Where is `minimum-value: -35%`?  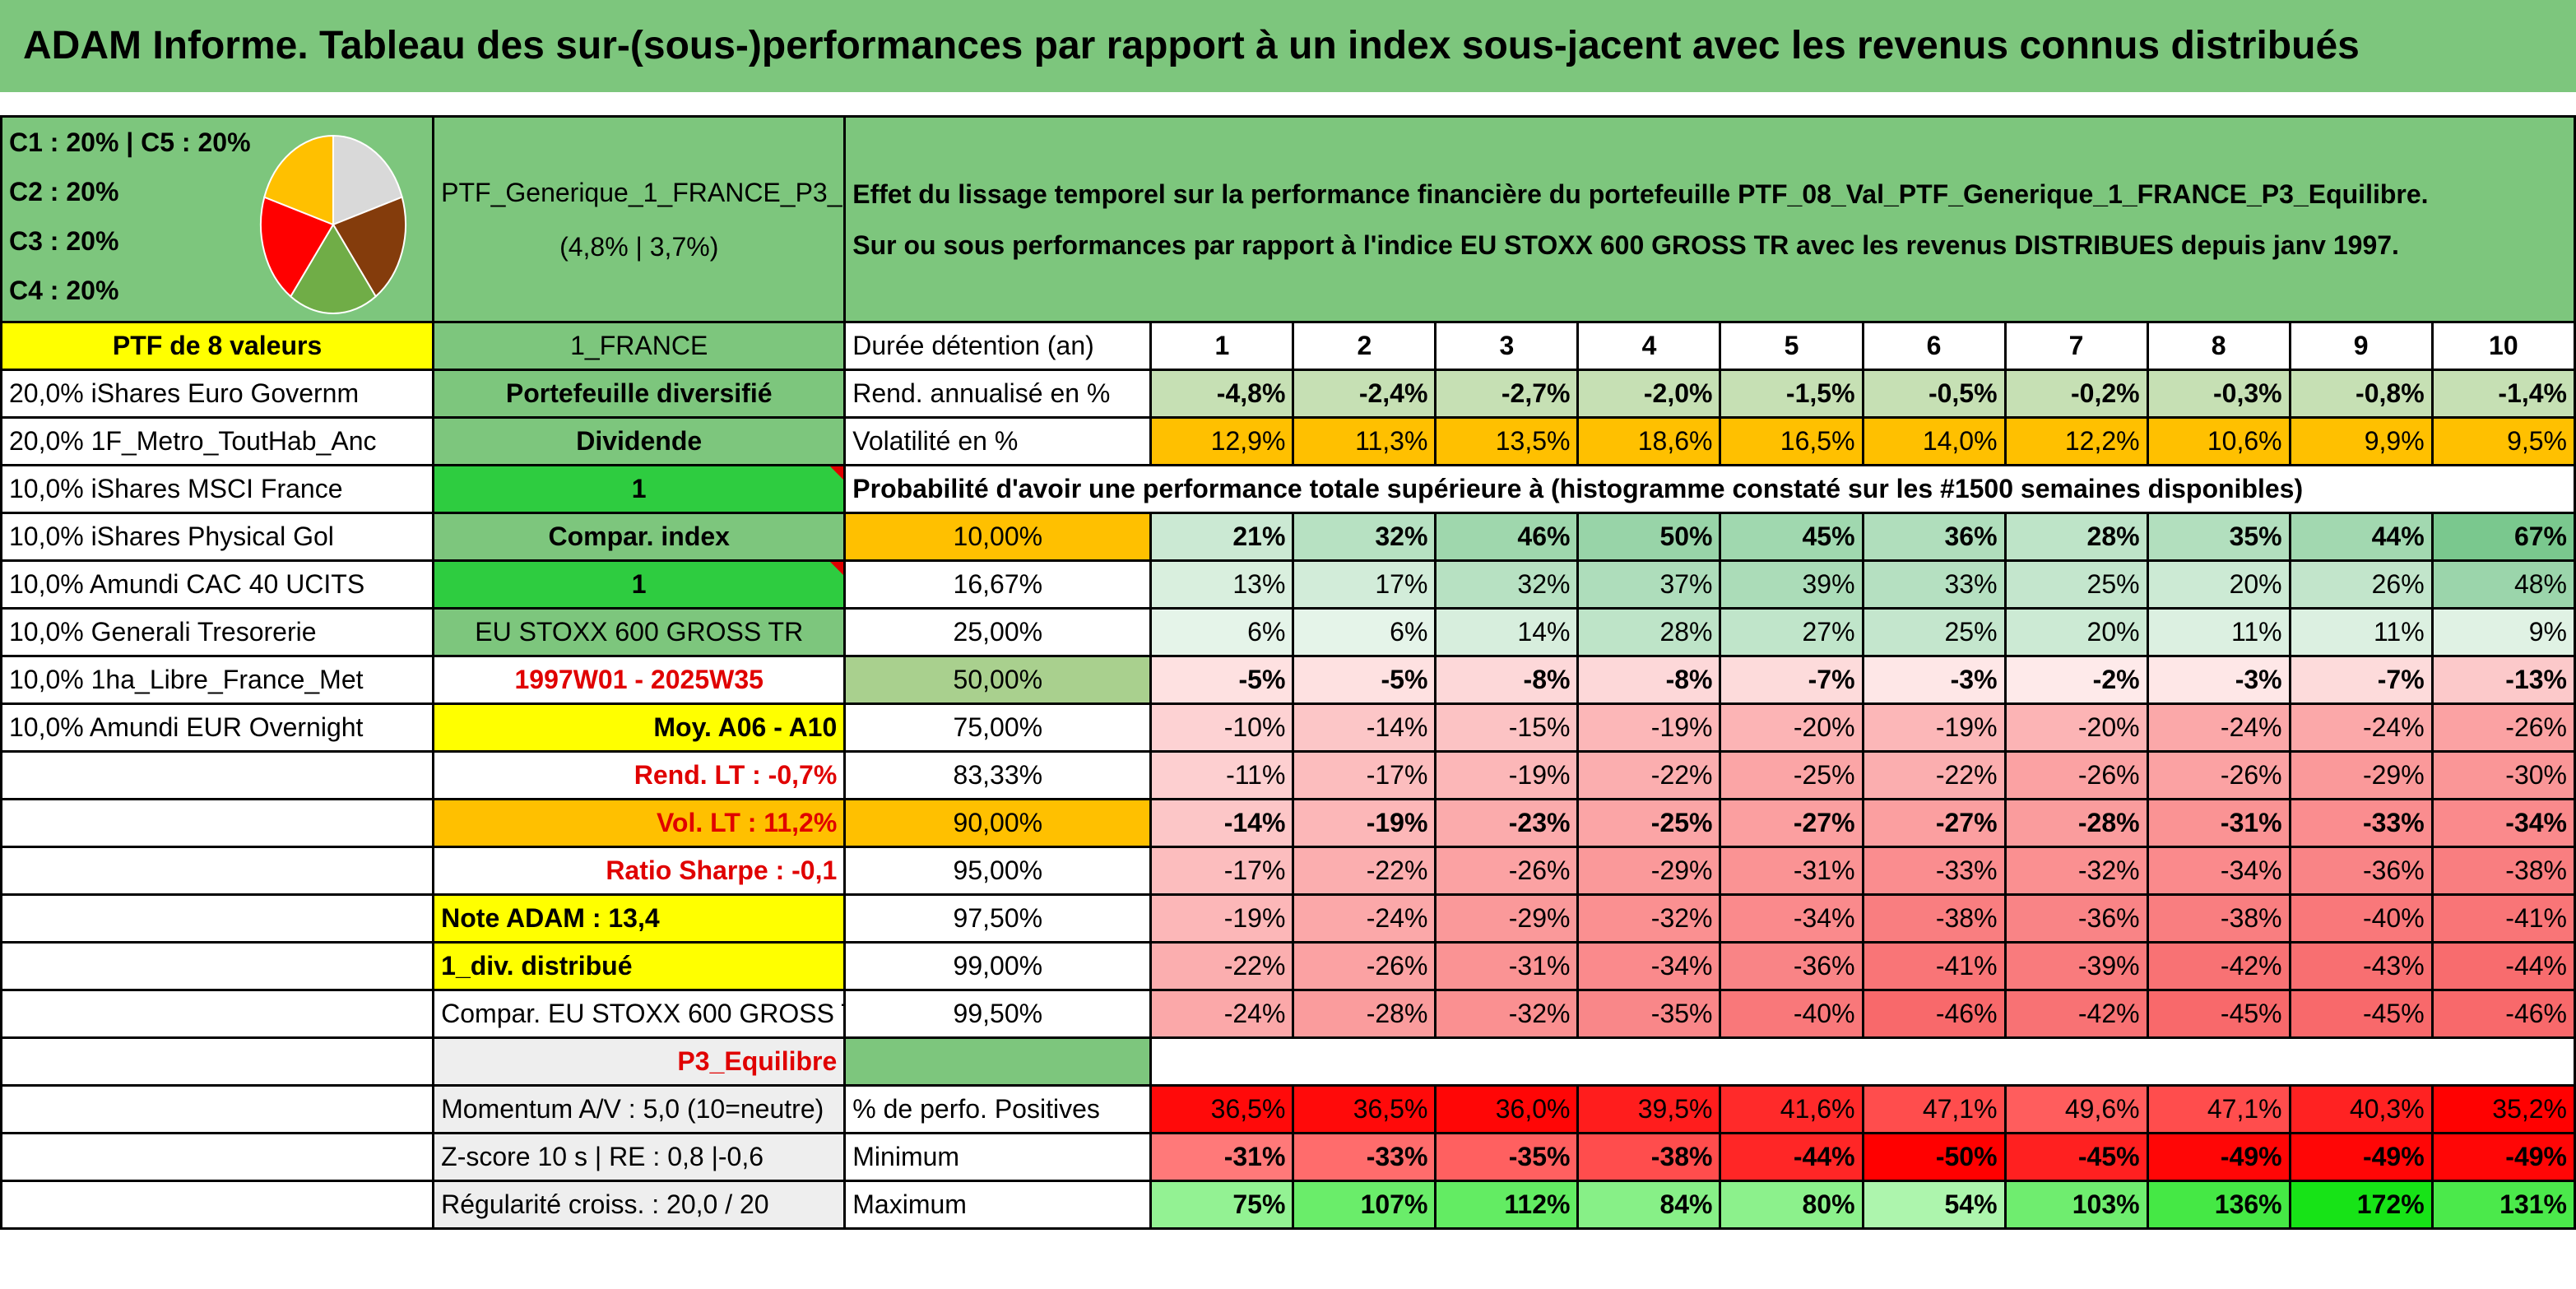
minimum-value: -35% is located at coordinates (1507, 1157).